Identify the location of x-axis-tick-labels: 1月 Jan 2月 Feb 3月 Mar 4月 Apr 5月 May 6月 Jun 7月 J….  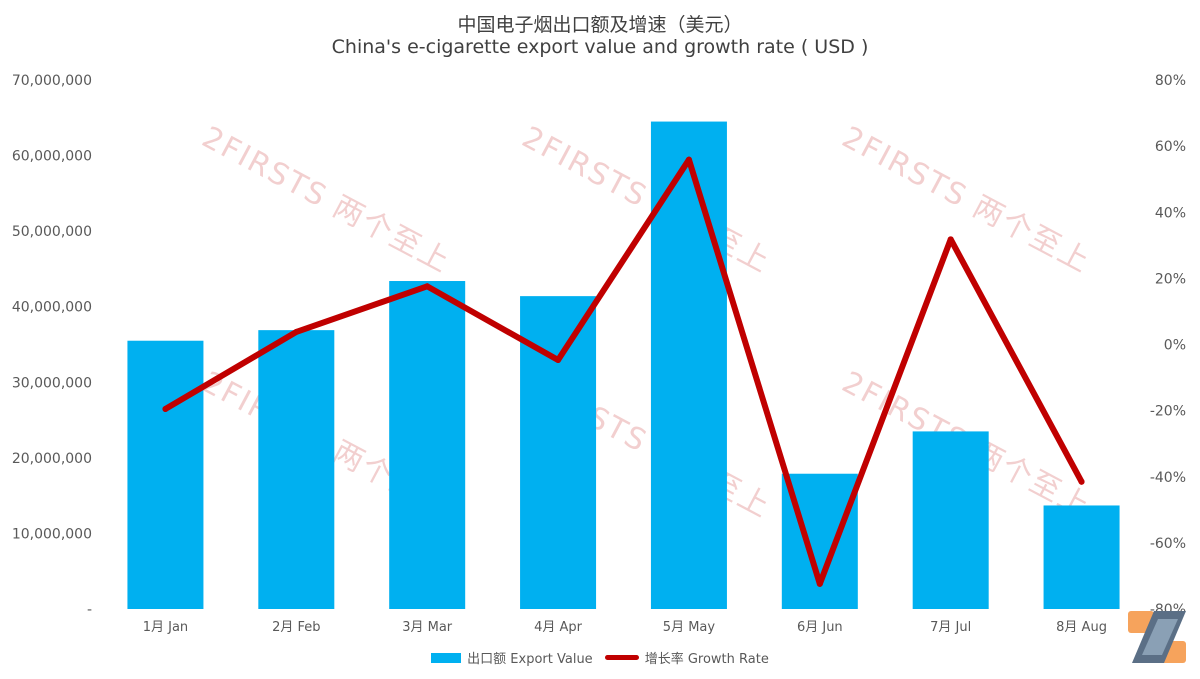
(625, 627).